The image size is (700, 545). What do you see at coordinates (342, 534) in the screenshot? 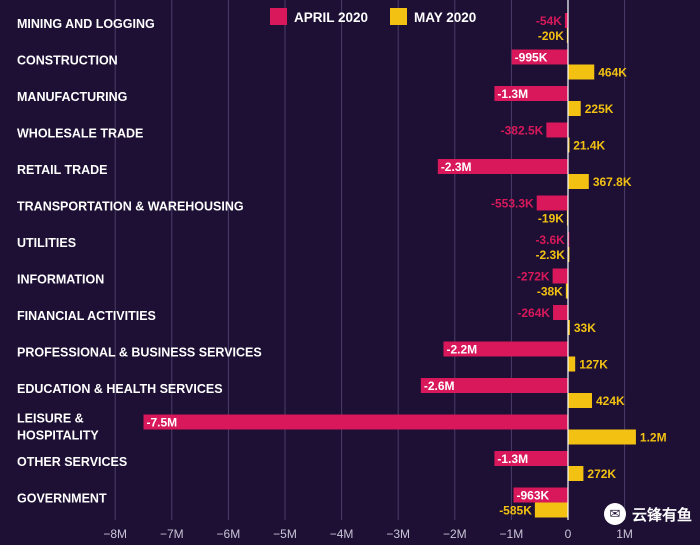
I see `x-tick-label: −4M` at bounding box center [342, 534].